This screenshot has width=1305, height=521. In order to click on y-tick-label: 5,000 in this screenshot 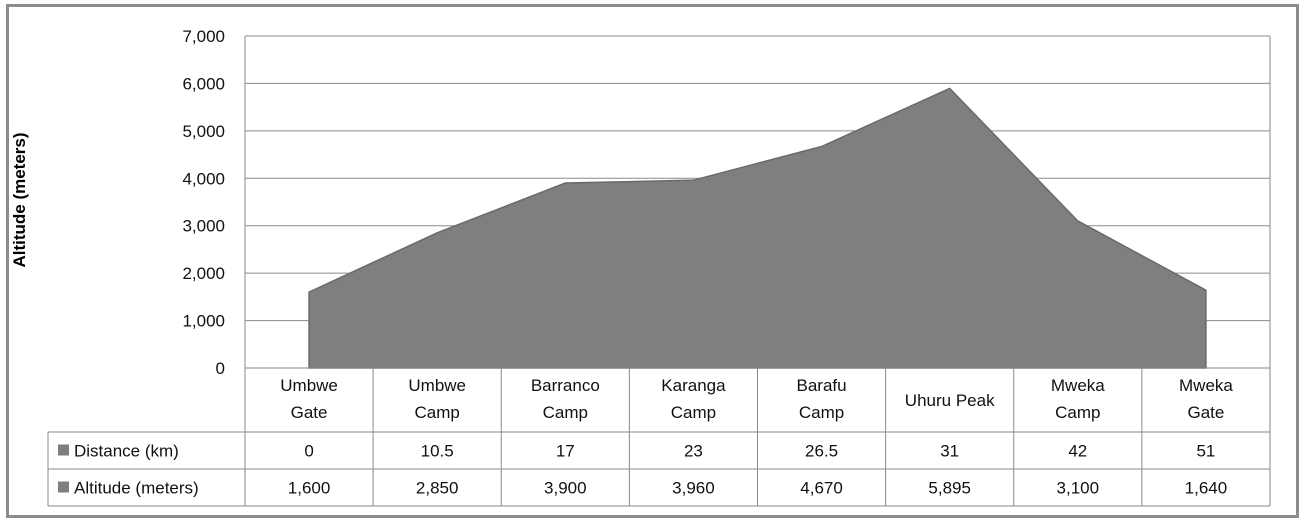, I will do `click(203, 131)`.